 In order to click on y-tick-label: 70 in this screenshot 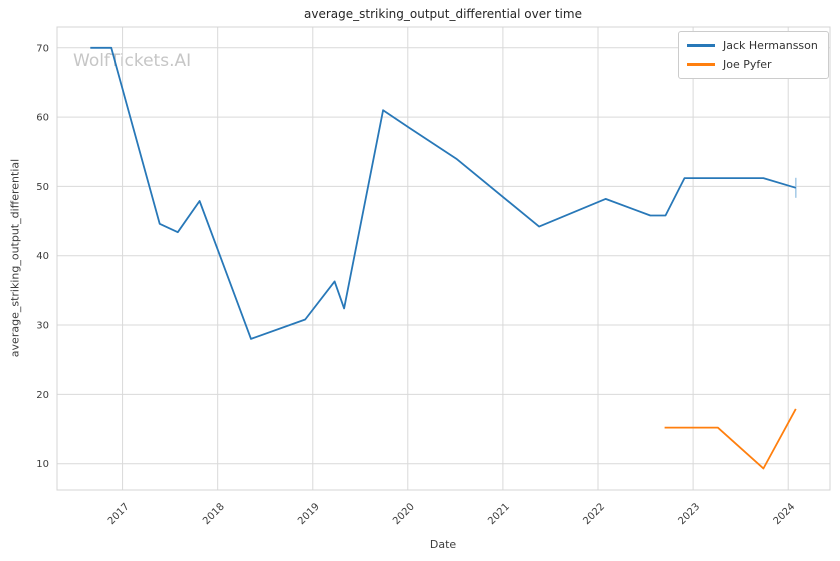, I will do `click(42, 48)`.